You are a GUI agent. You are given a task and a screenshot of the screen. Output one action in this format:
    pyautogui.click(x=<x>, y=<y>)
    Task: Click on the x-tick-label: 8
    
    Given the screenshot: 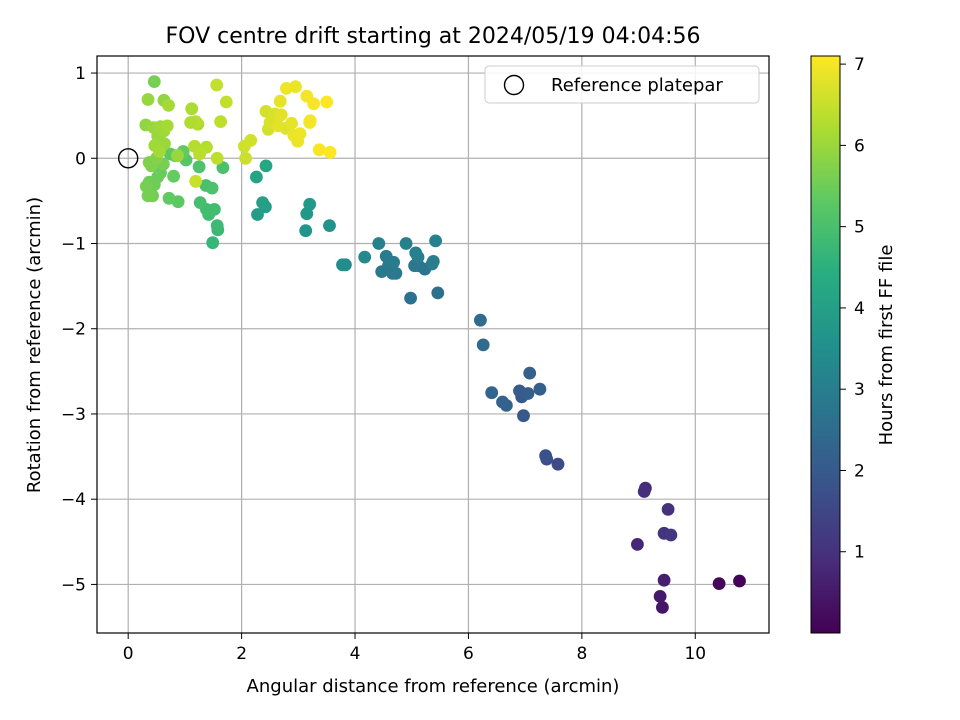 What is the action you would take?
    pyautogui.click(x=581, y=654)
    